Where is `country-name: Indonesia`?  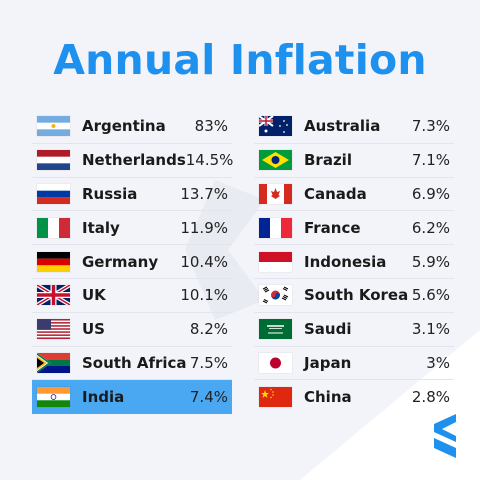 country-name: Indonesia is located at coordinates (345, 261).